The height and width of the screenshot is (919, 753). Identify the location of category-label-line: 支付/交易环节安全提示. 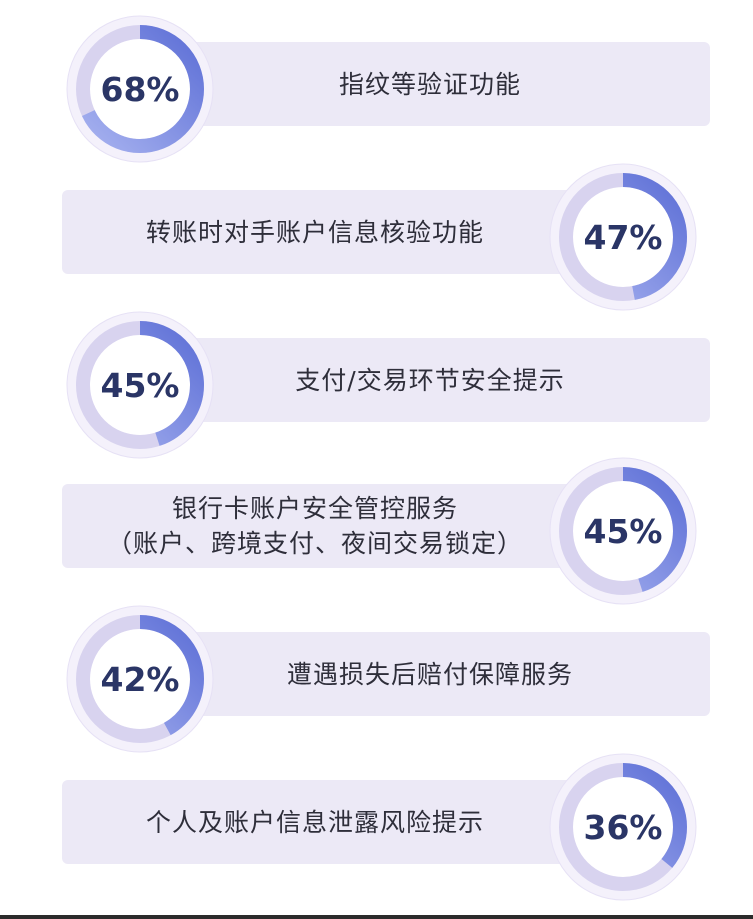
(430, 380).